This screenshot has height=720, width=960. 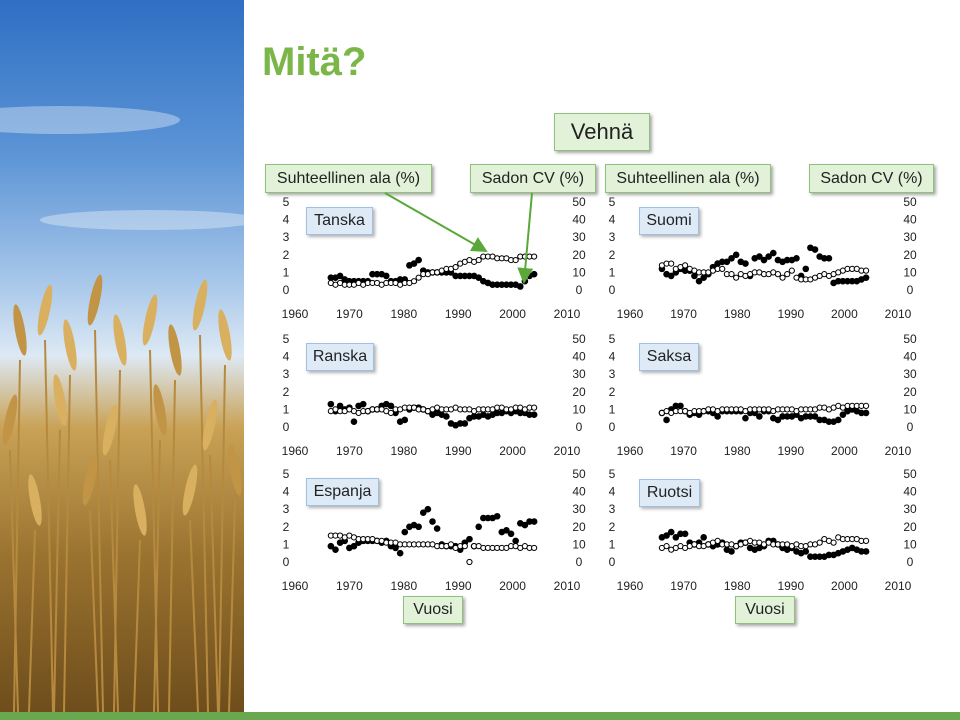 What do you see at coordinates (910, 290) in the screenshot?
I see `y-right-tick-label: 0` at bounding box center [910, 290].